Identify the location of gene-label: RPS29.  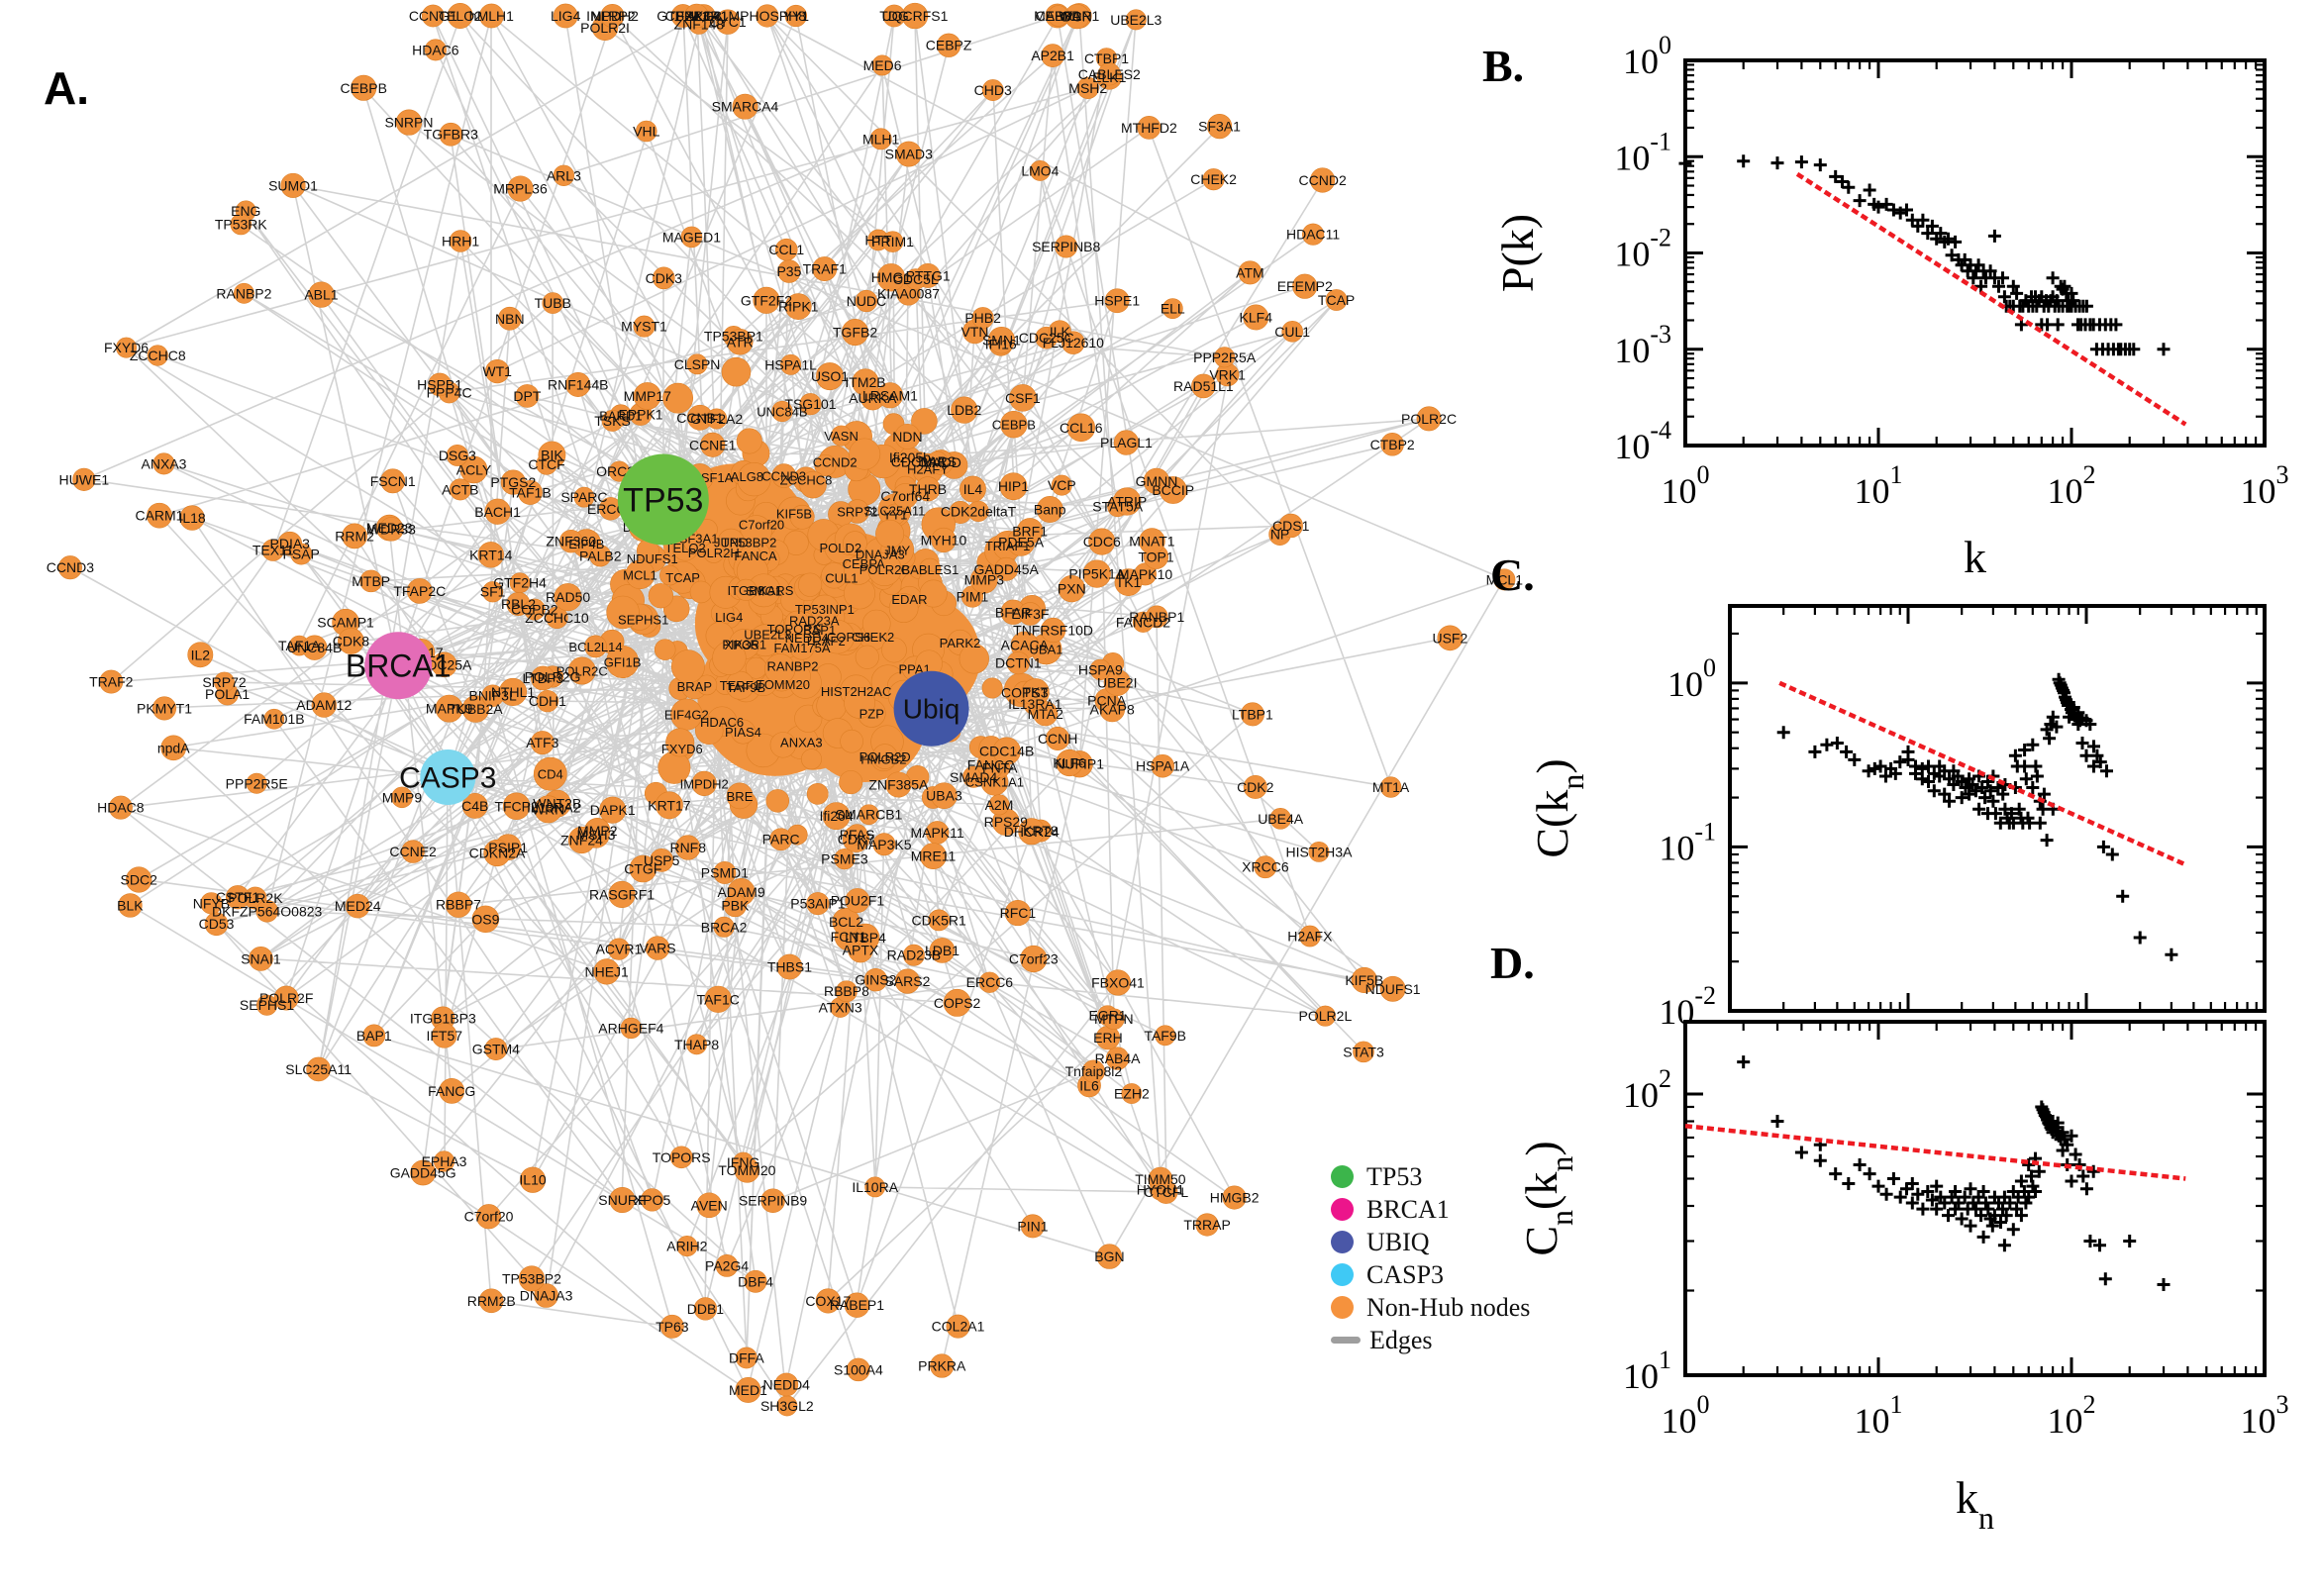
(1006, 822).